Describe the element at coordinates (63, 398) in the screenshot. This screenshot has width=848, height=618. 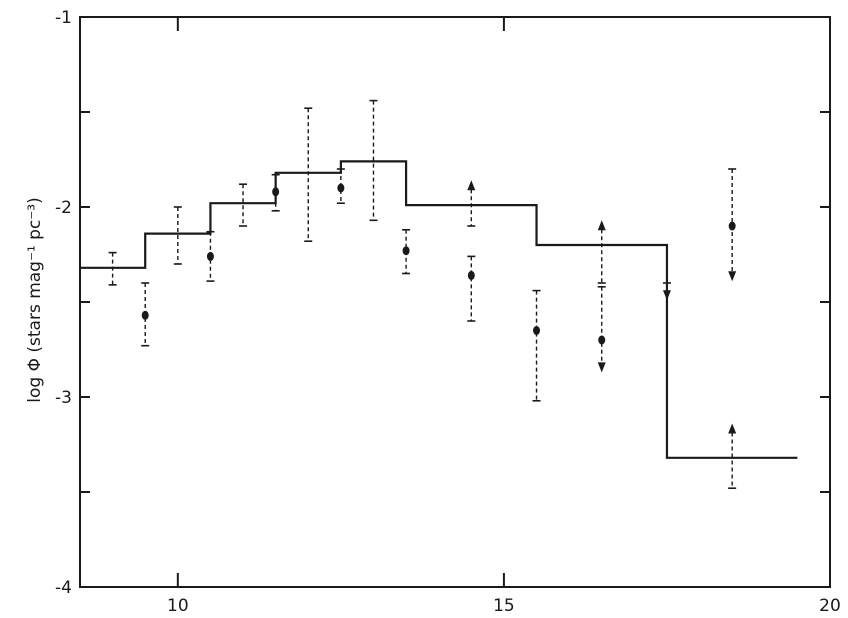
I see `y-tick-label: -3` at that location.